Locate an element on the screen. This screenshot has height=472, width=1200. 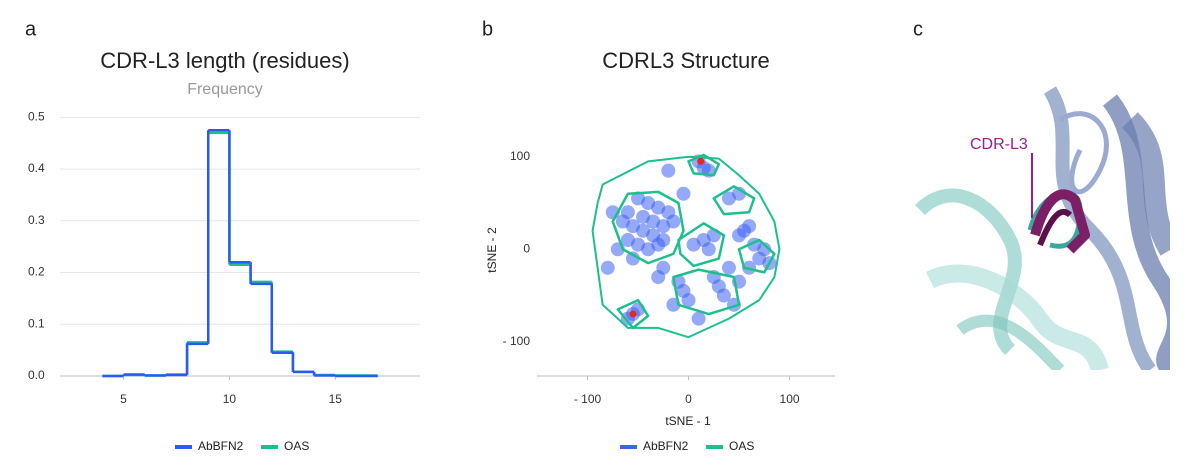
y-tick-label: 0.4 is located at coordinates (36, 168).